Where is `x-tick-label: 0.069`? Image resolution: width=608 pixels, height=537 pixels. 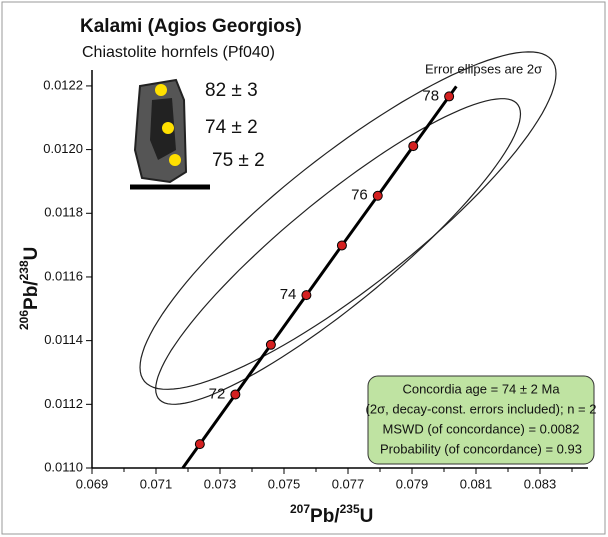 x-tick-label: 0.069 is located at coordinates (92, 483).